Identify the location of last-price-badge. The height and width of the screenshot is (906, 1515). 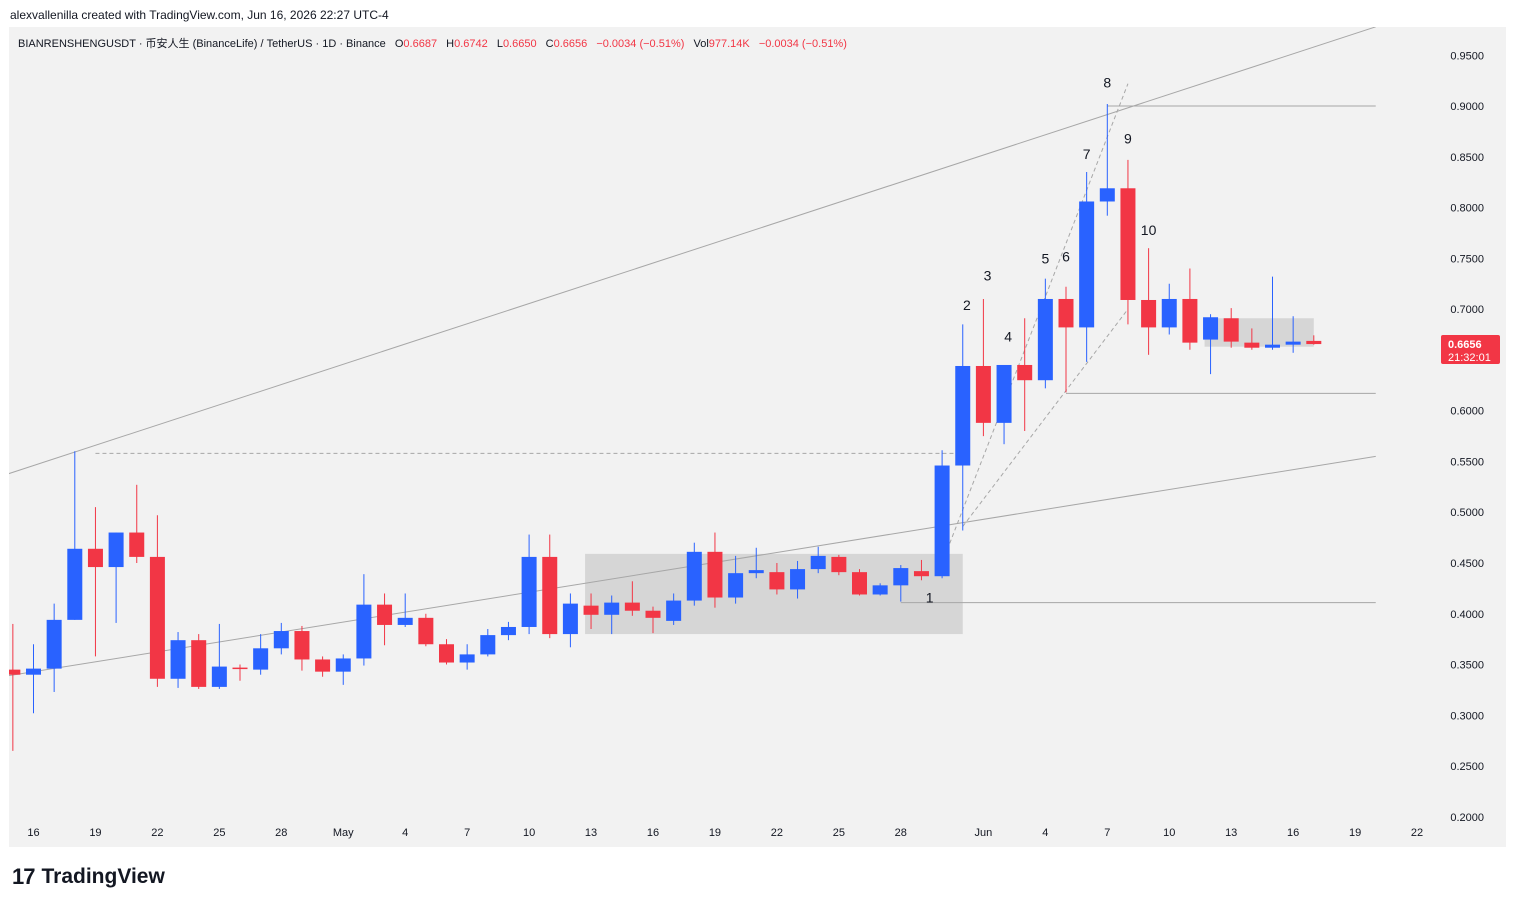
(1470, 350).